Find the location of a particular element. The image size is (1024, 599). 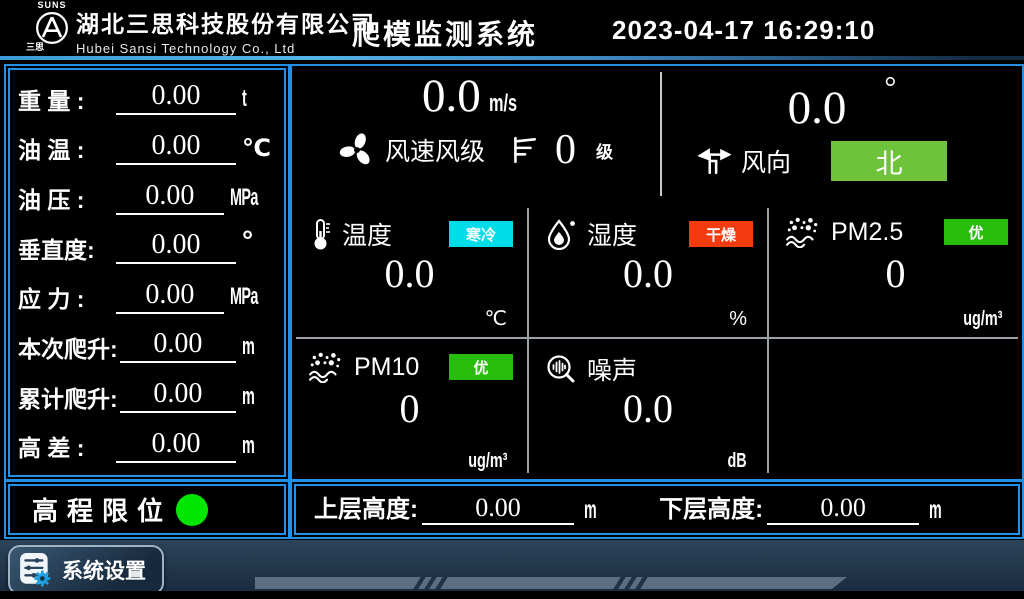

layer-height-inner: 上层高度: 0.00 m 下层高度: 0.00 m is located at coordinates (657, 509).